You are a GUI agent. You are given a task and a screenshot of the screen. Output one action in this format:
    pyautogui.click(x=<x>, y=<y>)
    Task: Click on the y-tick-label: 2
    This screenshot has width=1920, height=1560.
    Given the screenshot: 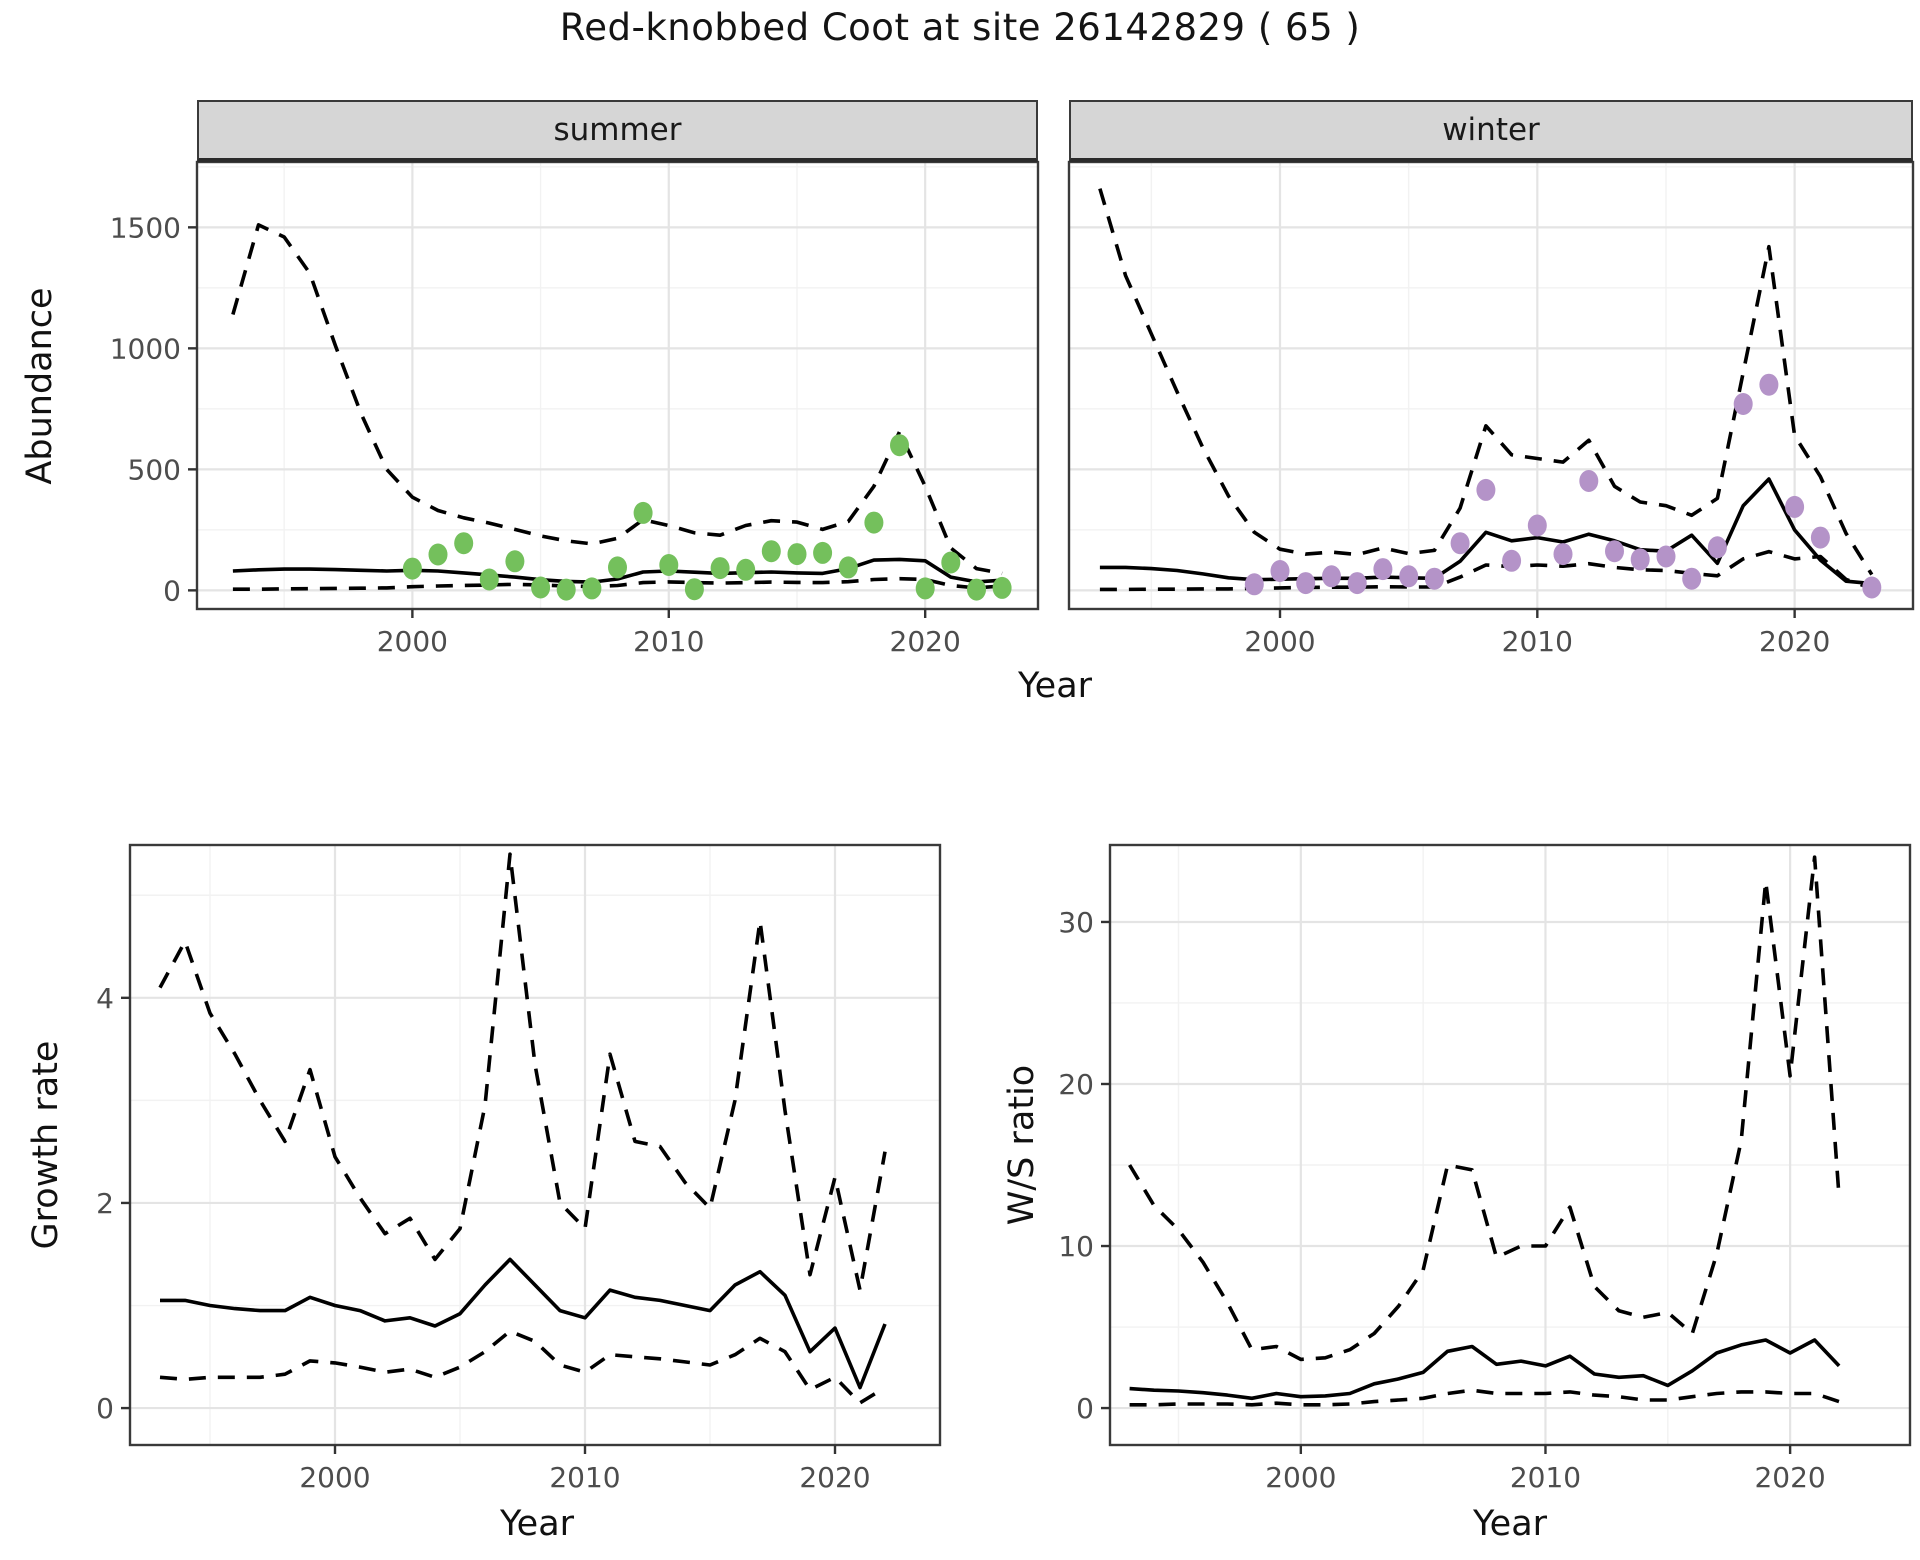 What is the action you would take?
    pyautogui.click(x=105, y=1203)
    